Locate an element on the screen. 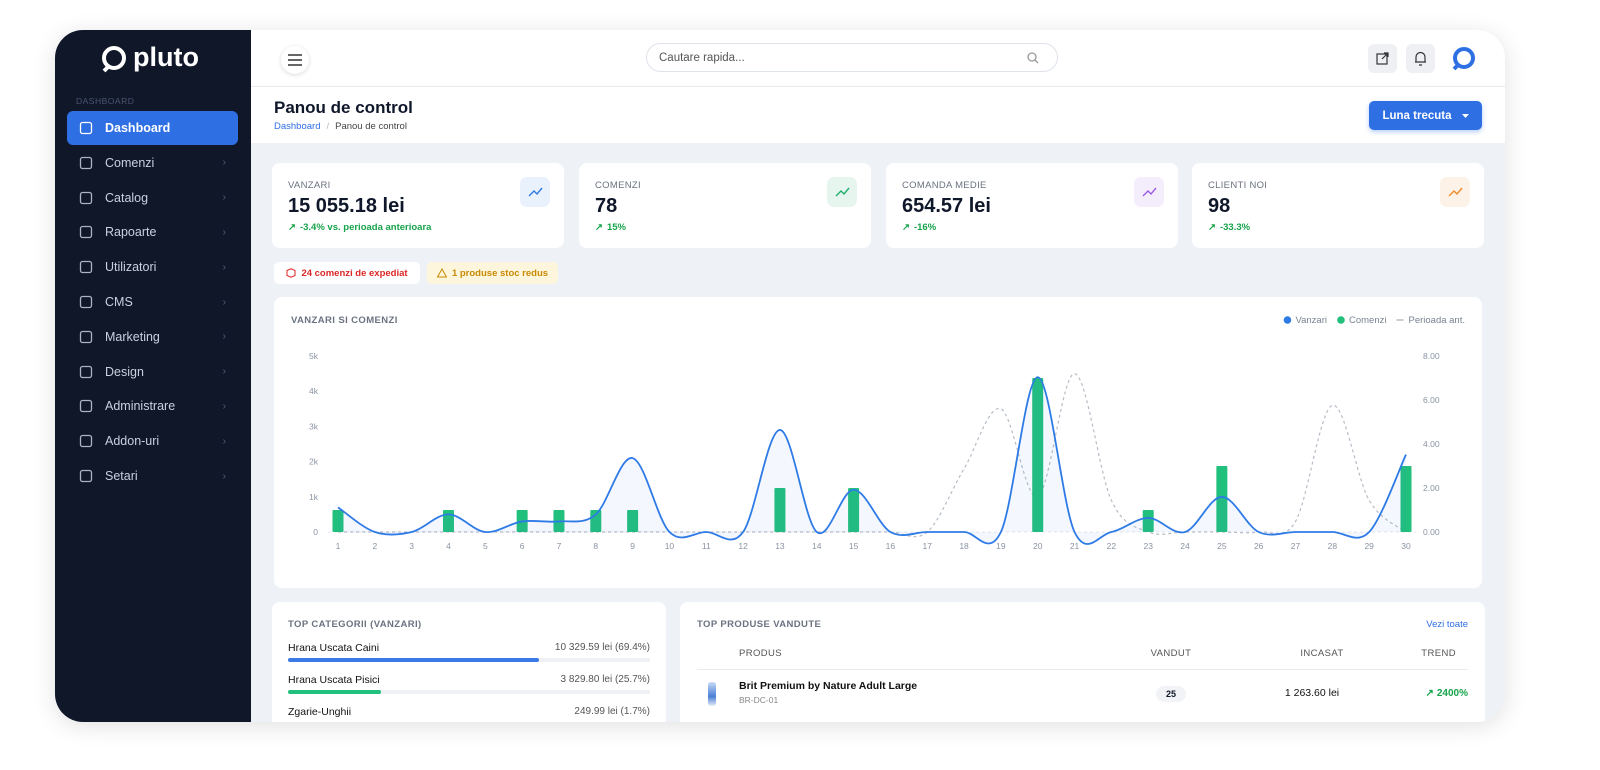 The width and height of the screenshot is (1600, 770). kpi-change-text: 15% is located at coordinates (616, 227).